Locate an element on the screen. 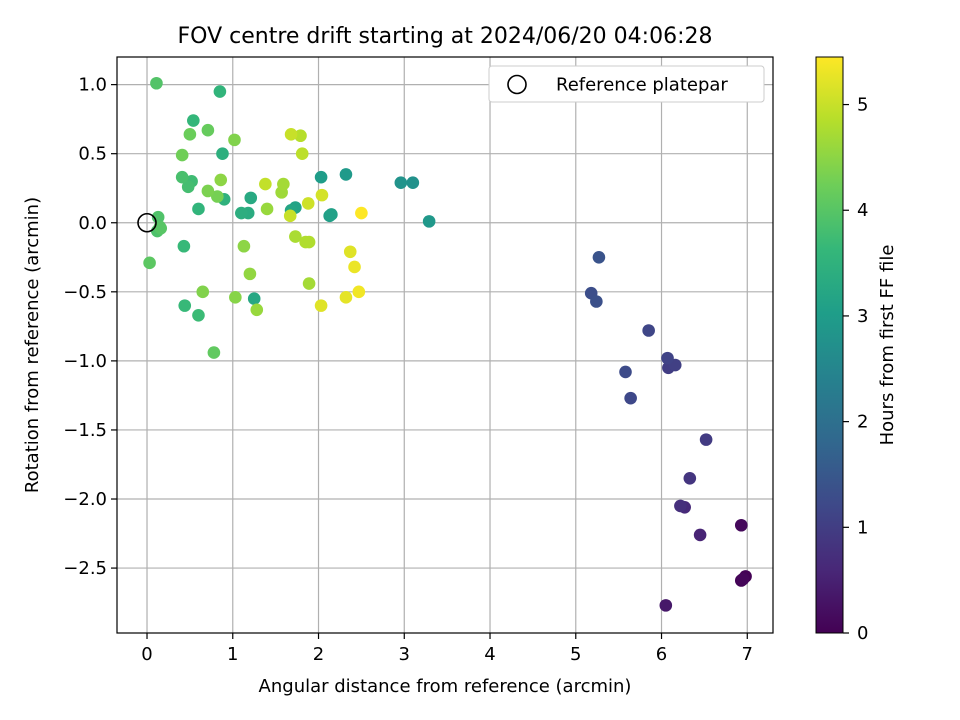 This screenshot has height=720, width=960. y-tick-label: −0.5 is located at coordinates (85, 292).